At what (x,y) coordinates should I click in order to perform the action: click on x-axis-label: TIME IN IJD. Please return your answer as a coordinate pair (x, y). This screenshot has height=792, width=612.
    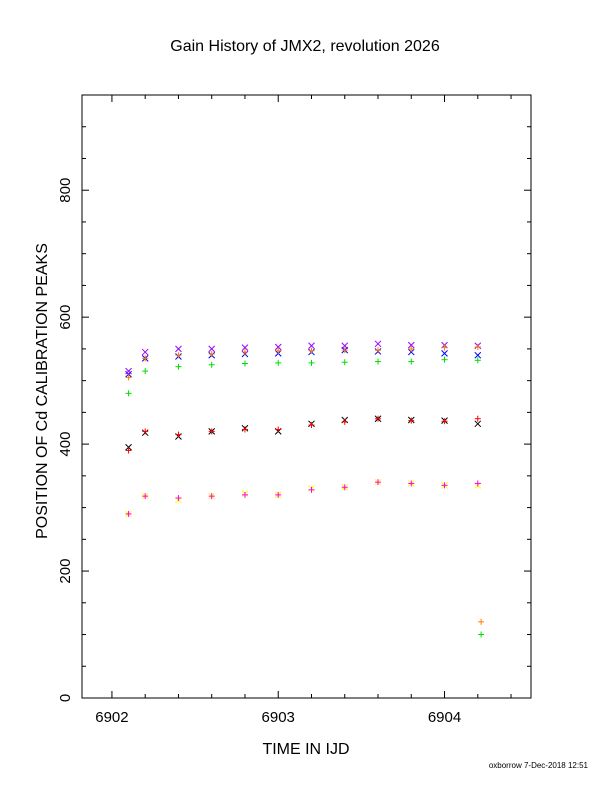
    Looking at the image, I should click on (305, 749).